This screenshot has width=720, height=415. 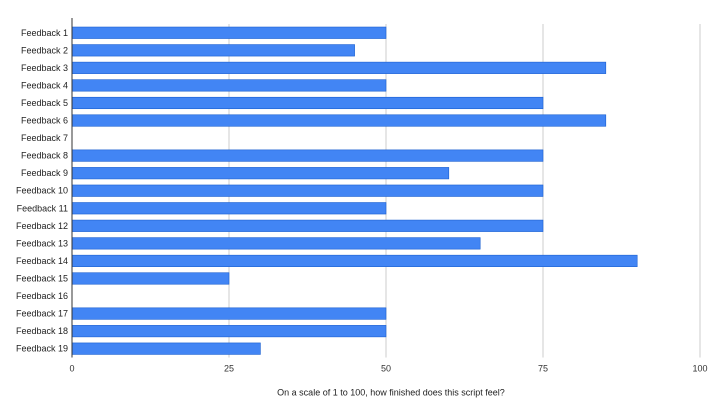 I want to click on category-label: Feedback 8, so click(x=44, y=156).